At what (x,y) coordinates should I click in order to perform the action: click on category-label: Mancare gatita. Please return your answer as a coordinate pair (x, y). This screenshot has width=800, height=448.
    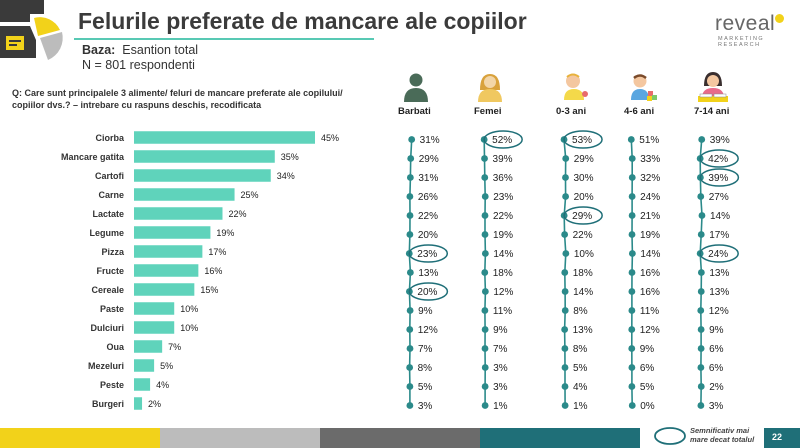
    Looking at the image, I should click on (93, 157).